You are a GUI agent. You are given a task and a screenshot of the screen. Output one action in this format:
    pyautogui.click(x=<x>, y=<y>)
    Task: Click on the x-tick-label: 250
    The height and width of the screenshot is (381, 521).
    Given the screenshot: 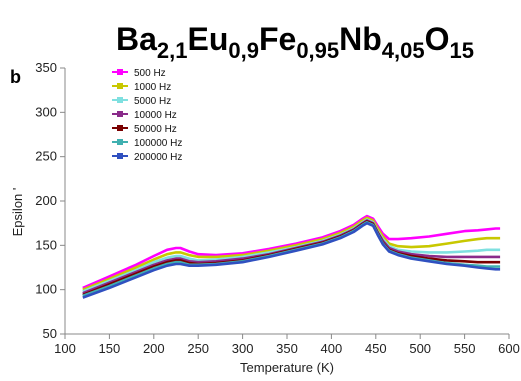 What is the action you would take?
    pyautogui.click(x=198, y=348)
    